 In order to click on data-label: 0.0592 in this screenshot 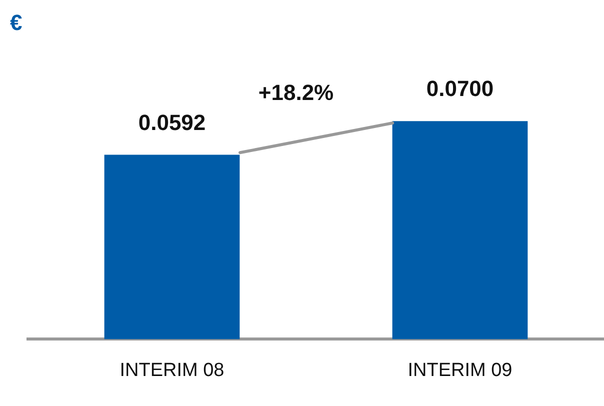, I will do `click(172, 122)`.